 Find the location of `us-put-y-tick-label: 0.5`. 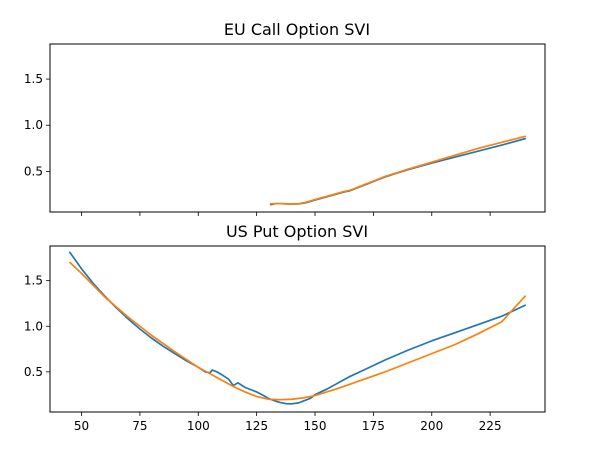

us-put-y-tick-label: 0.5 is located at coordinates (33, 372).